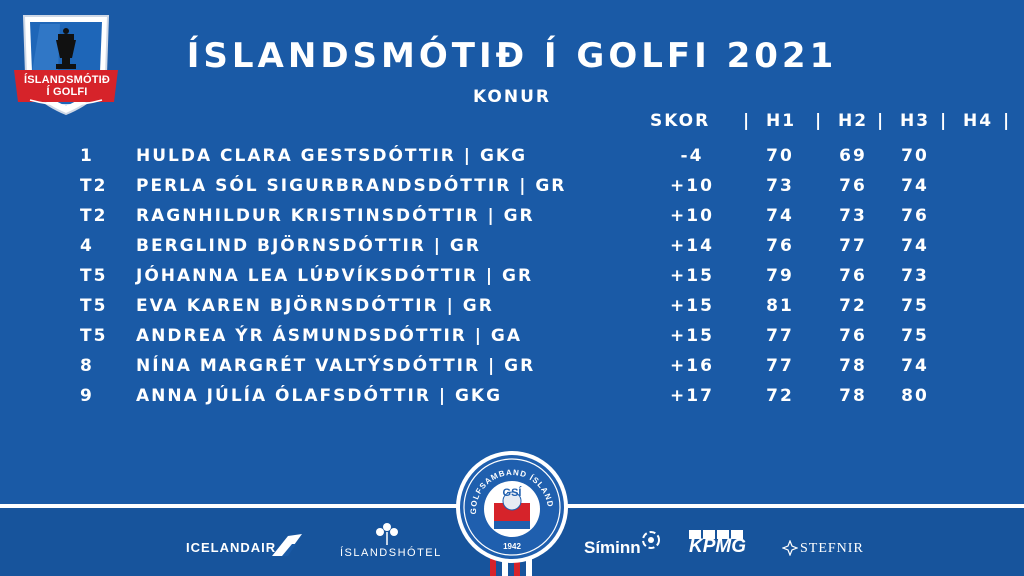 This screenshot has height=576, width=1024. What do you see at coordinates (853, 306) in the screenshot?
I see `row-round-2: 72` at bounding box center [853, 306].